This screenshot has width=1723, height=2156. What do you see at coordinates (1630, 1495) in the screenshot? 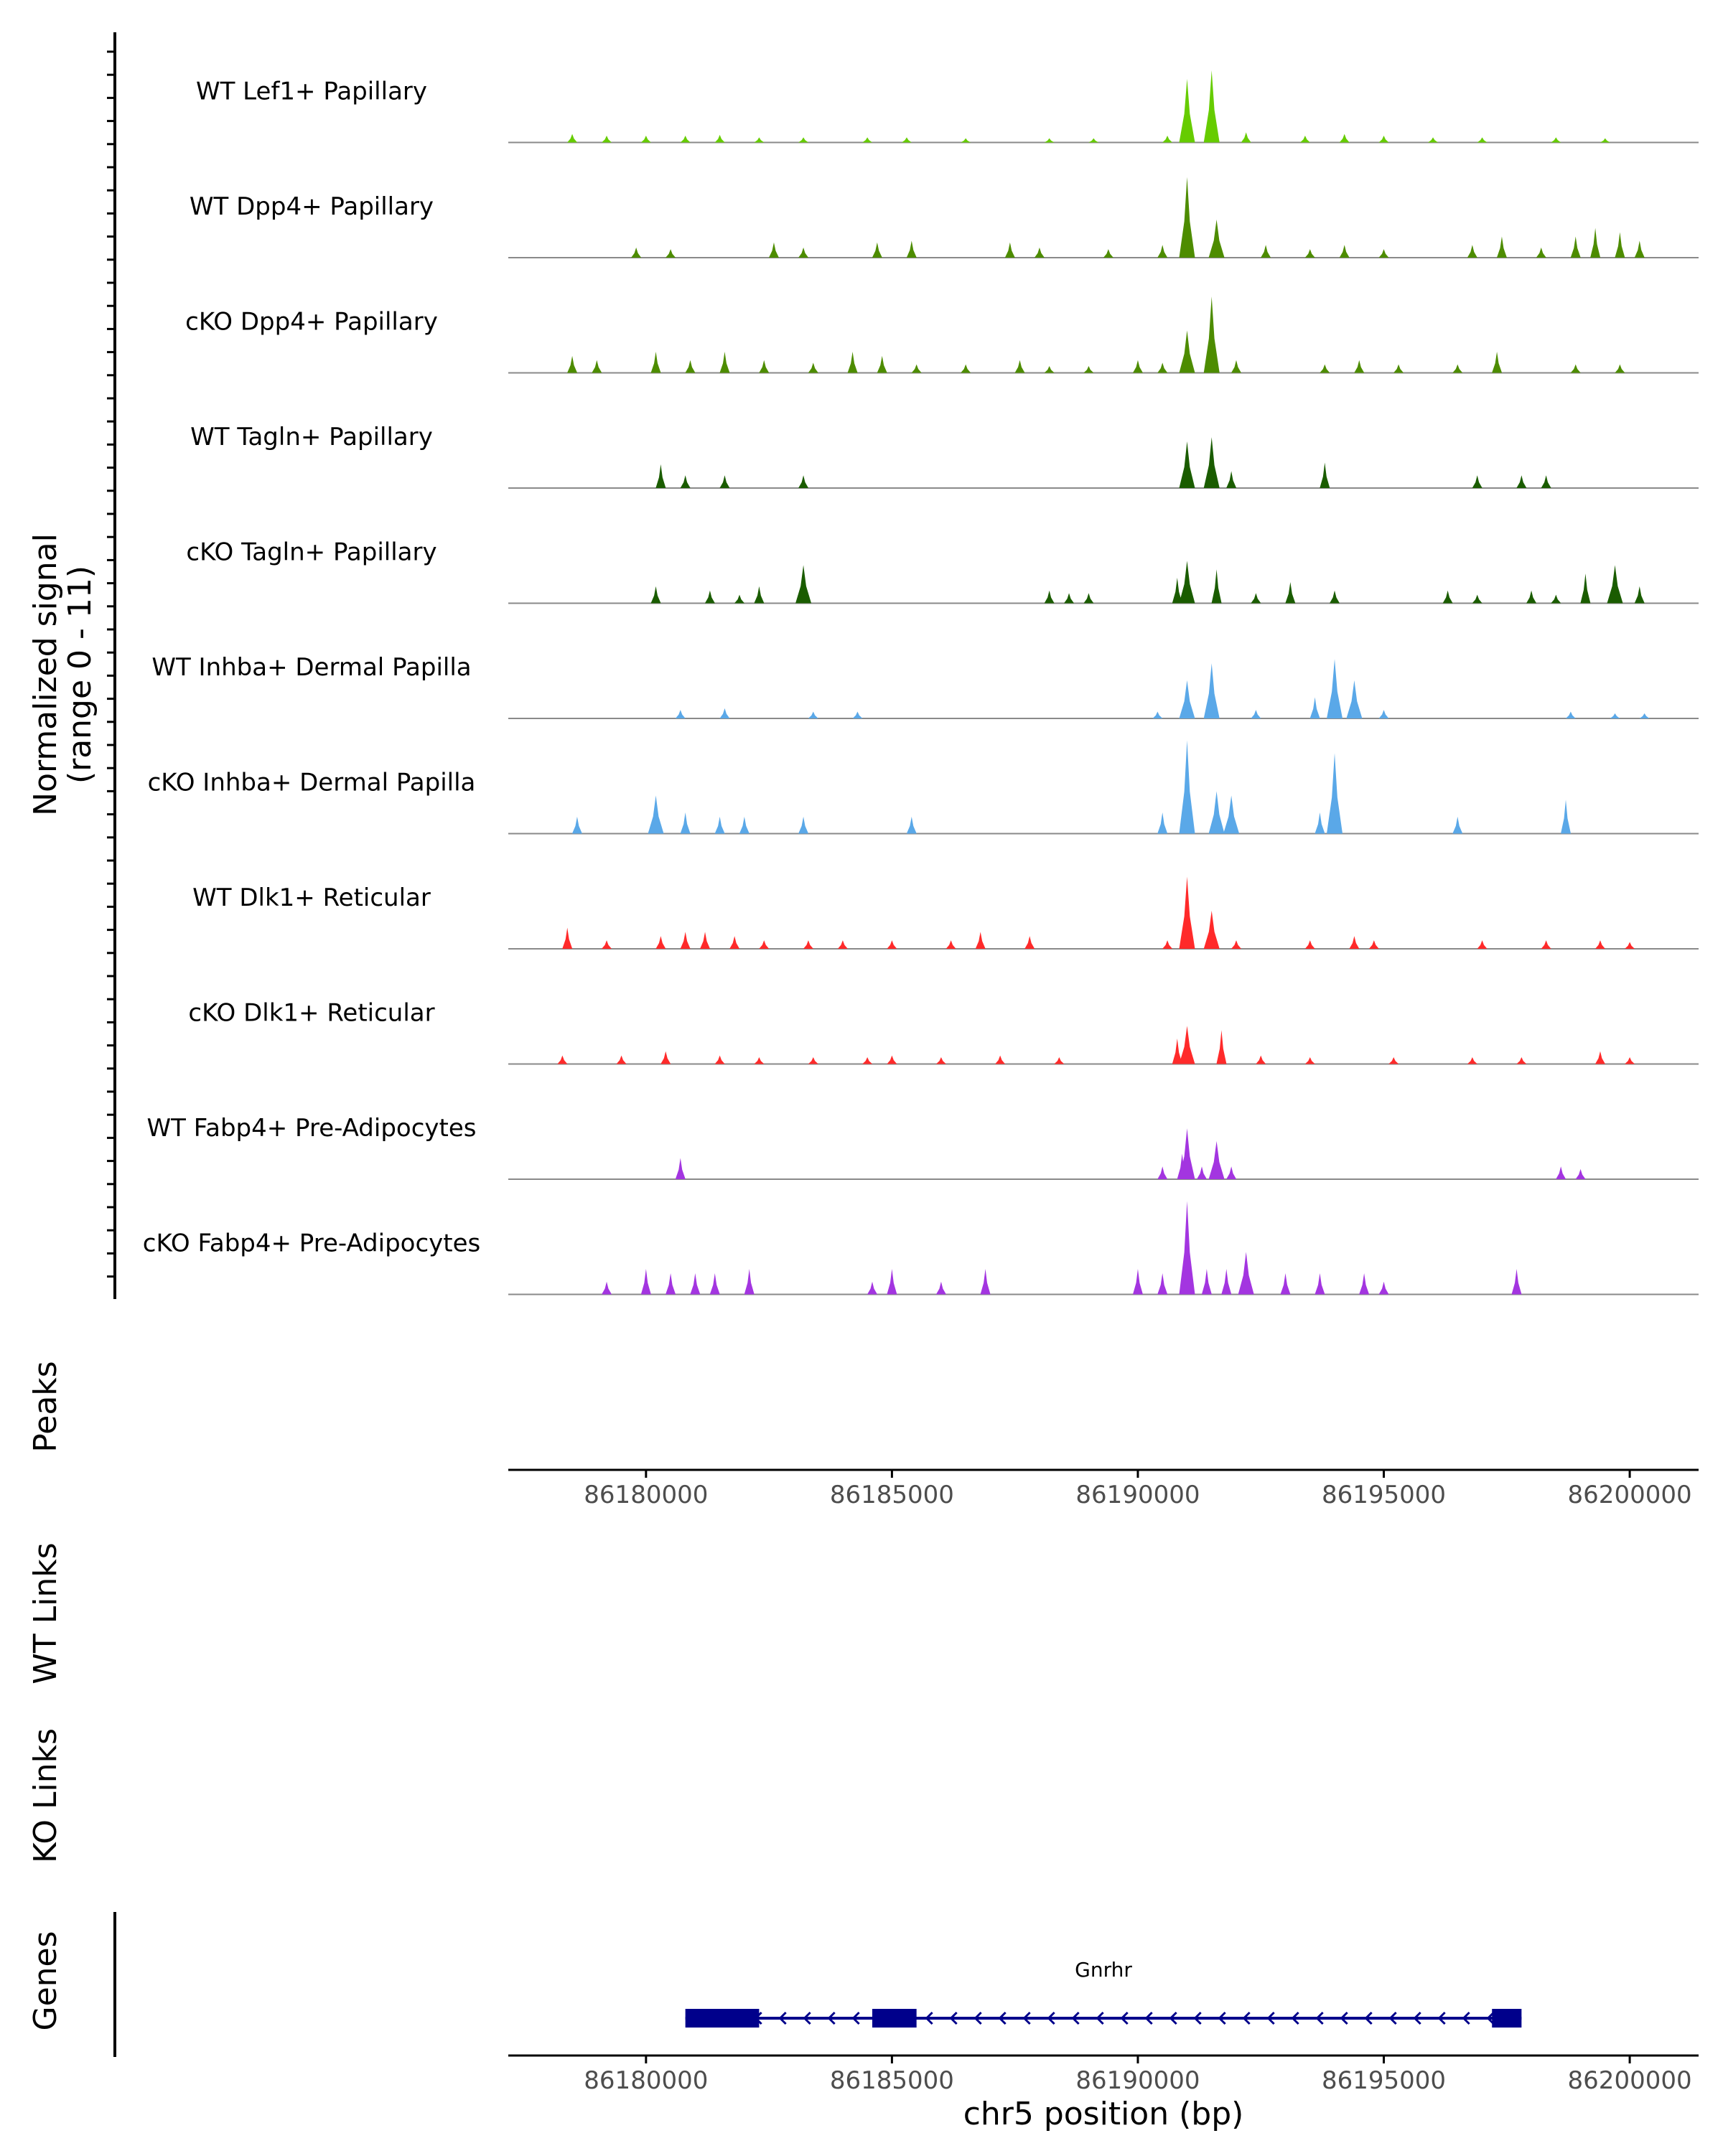
I see `x-tick-label: 86200000` at bounding box center [1630, 1495].